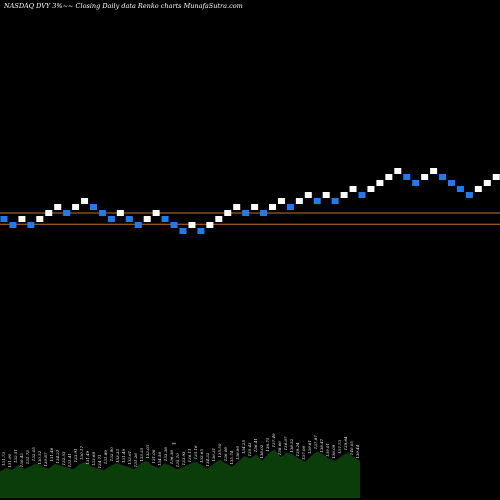 This screenshot has height=500, width=500. Describe the element at coordinates (177, 460) in the screenshot. I see `volume-price-label: 135.10` at that location.